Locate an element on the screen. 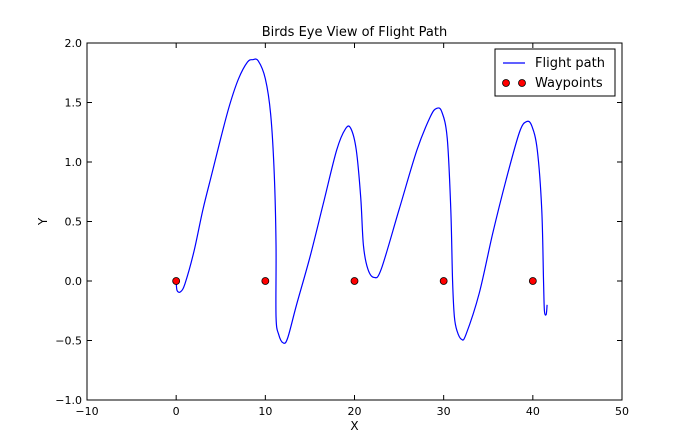 Image resolution: width=690 pixels, height=445 pixels. x-tick-label: 0 is located at coordinates (176, 411).